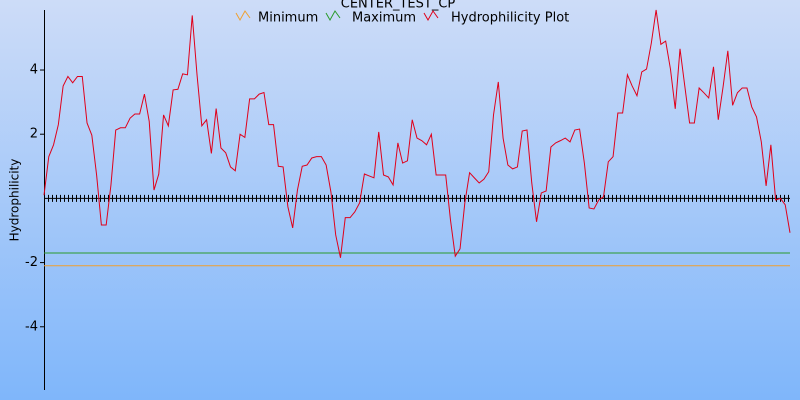 The height and width of the screenshot is (400, 800). What do you see at coordinates (288, 18) in the screenshot?
I see `legend-label: Minimum` at bounding box center [288, 18].